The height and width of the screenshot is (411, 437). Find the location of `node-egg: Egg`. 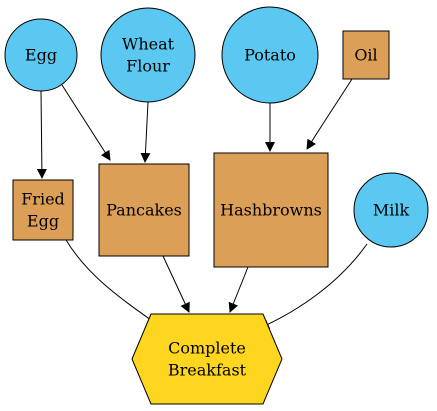

node-egg: Egg is located at coordinates (41, 55).